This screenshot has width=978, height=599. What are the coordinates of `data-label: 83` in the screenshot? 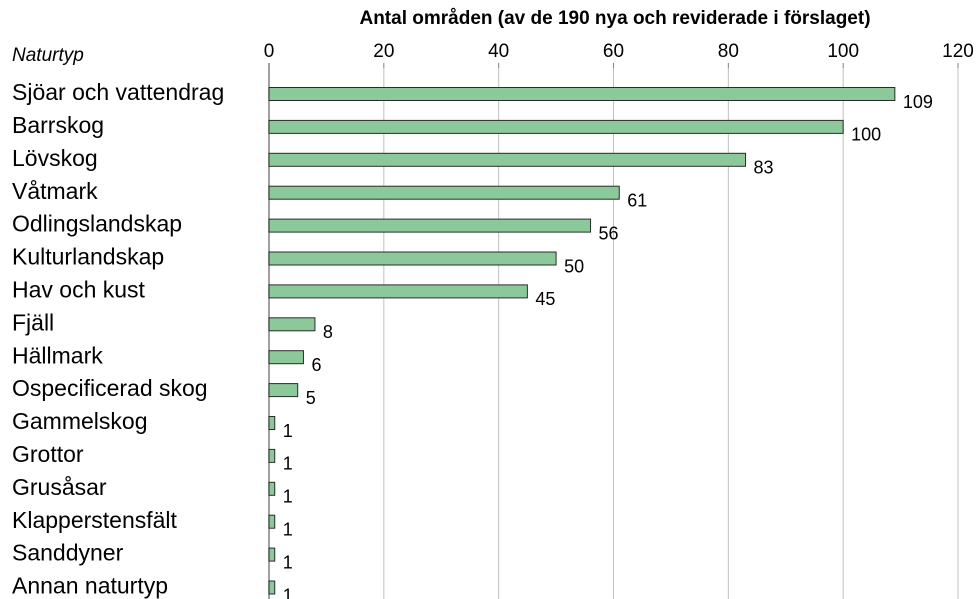 It's located at (764, 168).